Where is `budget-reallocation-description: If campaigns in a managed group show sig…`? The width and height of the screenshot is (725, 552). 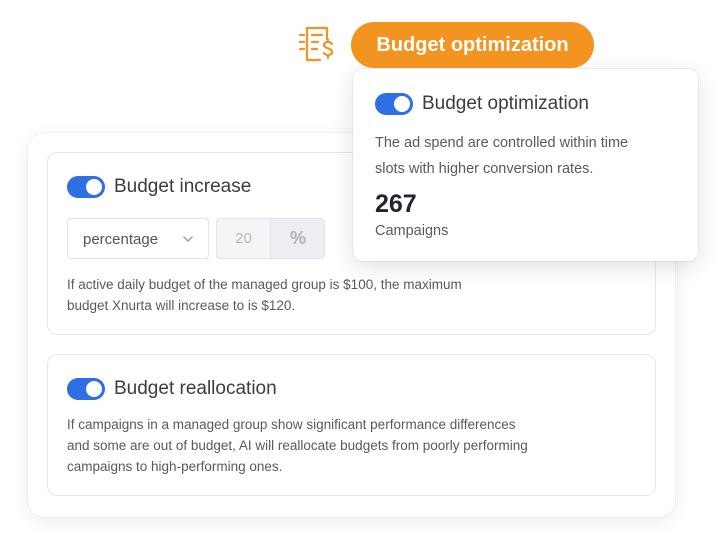 budget-reallocation-description: If campaigns in a managed group show sig… is located at coordinates (297, 445).